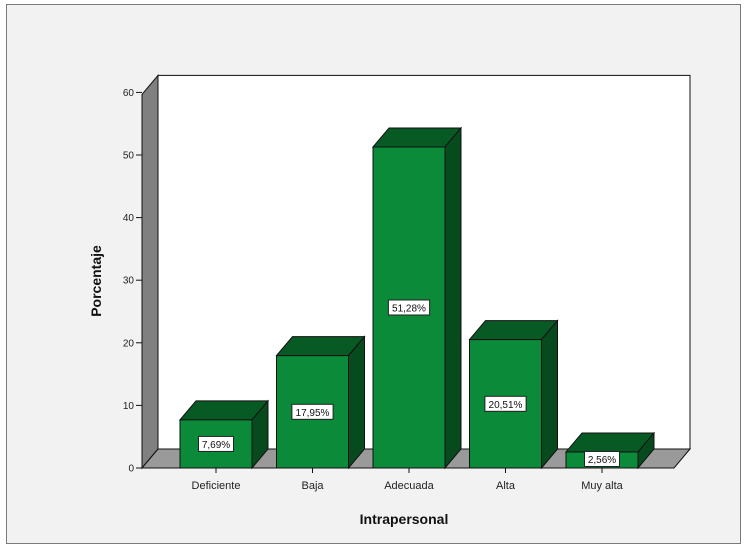 This screenshot has height=552, width=753. Describe the element at coordinates (513, 394) in the screenshot. I see `bar-alta: 20,51%` at that location.